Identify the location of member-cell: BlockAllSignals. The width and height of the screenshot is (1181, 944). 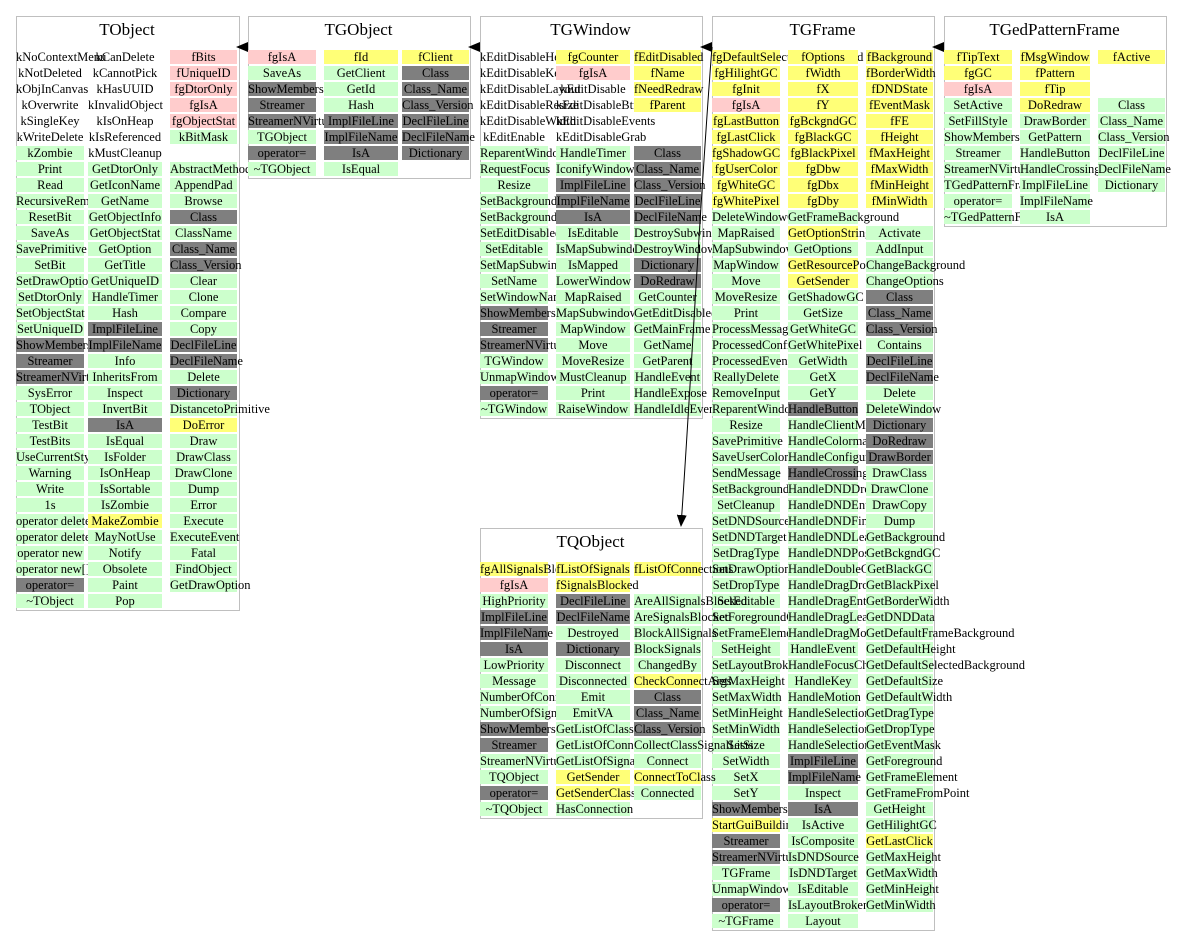
(675, 633).